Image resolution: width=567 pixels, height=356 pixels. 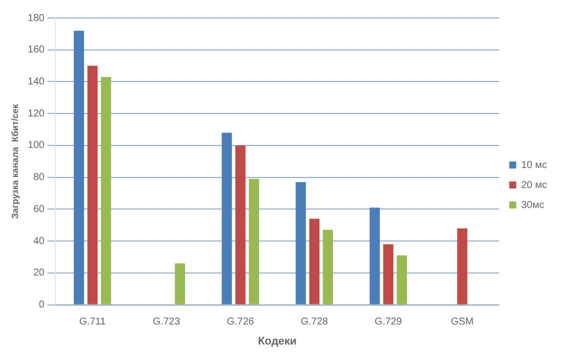 What do you see at coordinates (534, 185) in the screenshot?
I see `legend-label: 20 мс` at bounding box center [534, 185].